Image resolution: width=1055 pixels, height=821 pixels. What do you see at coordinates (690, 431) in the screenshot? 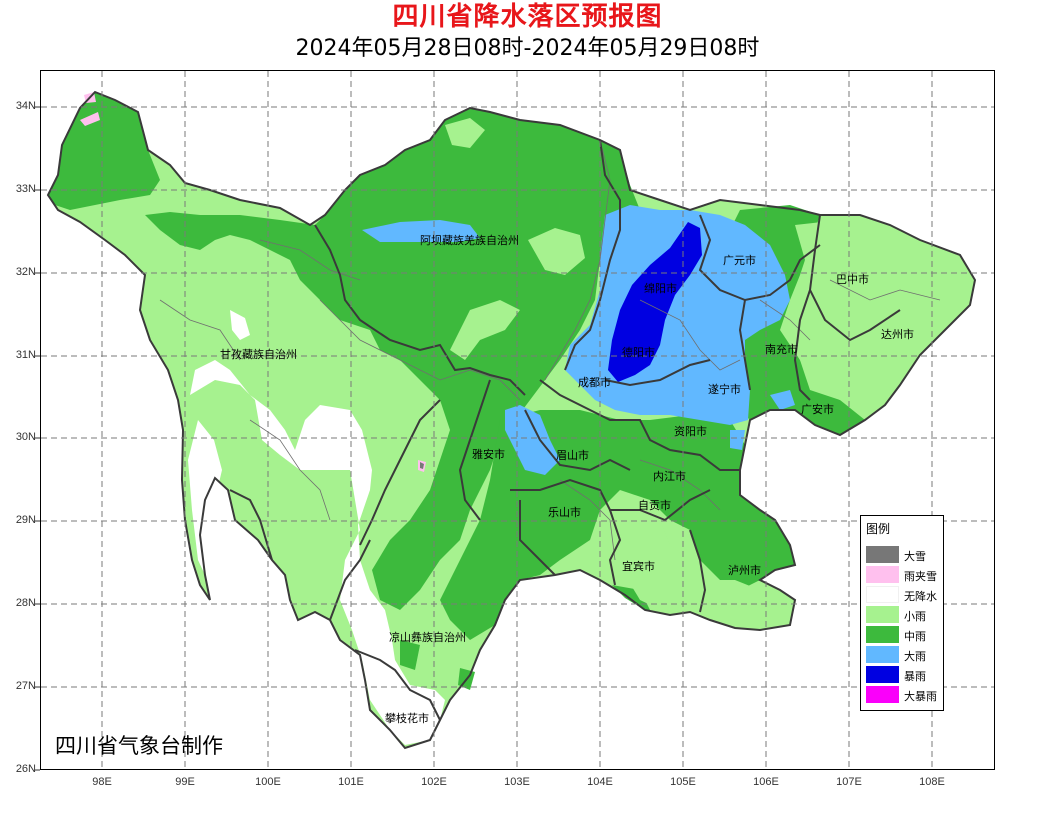
I see `city-label-ziyang: 资阳市` at bounding box center [690, 431].